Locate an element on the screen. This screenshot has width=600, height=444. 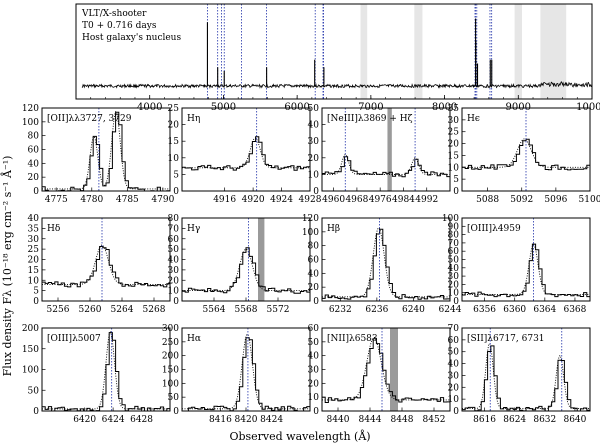
x-tick-label: 5572 is located at coordinates (278, 310).